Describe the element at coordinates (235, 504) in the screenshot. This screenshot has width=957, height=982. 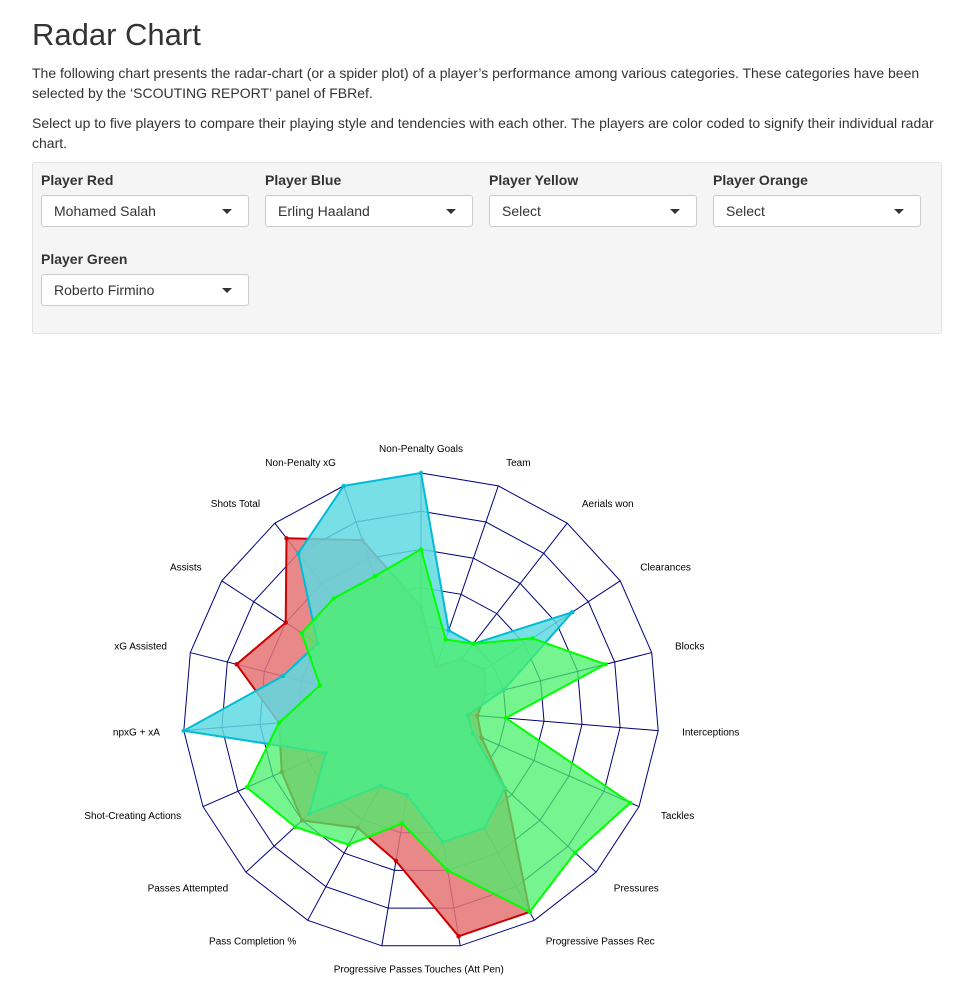
I see `axis-label: Shots Total` at that location.